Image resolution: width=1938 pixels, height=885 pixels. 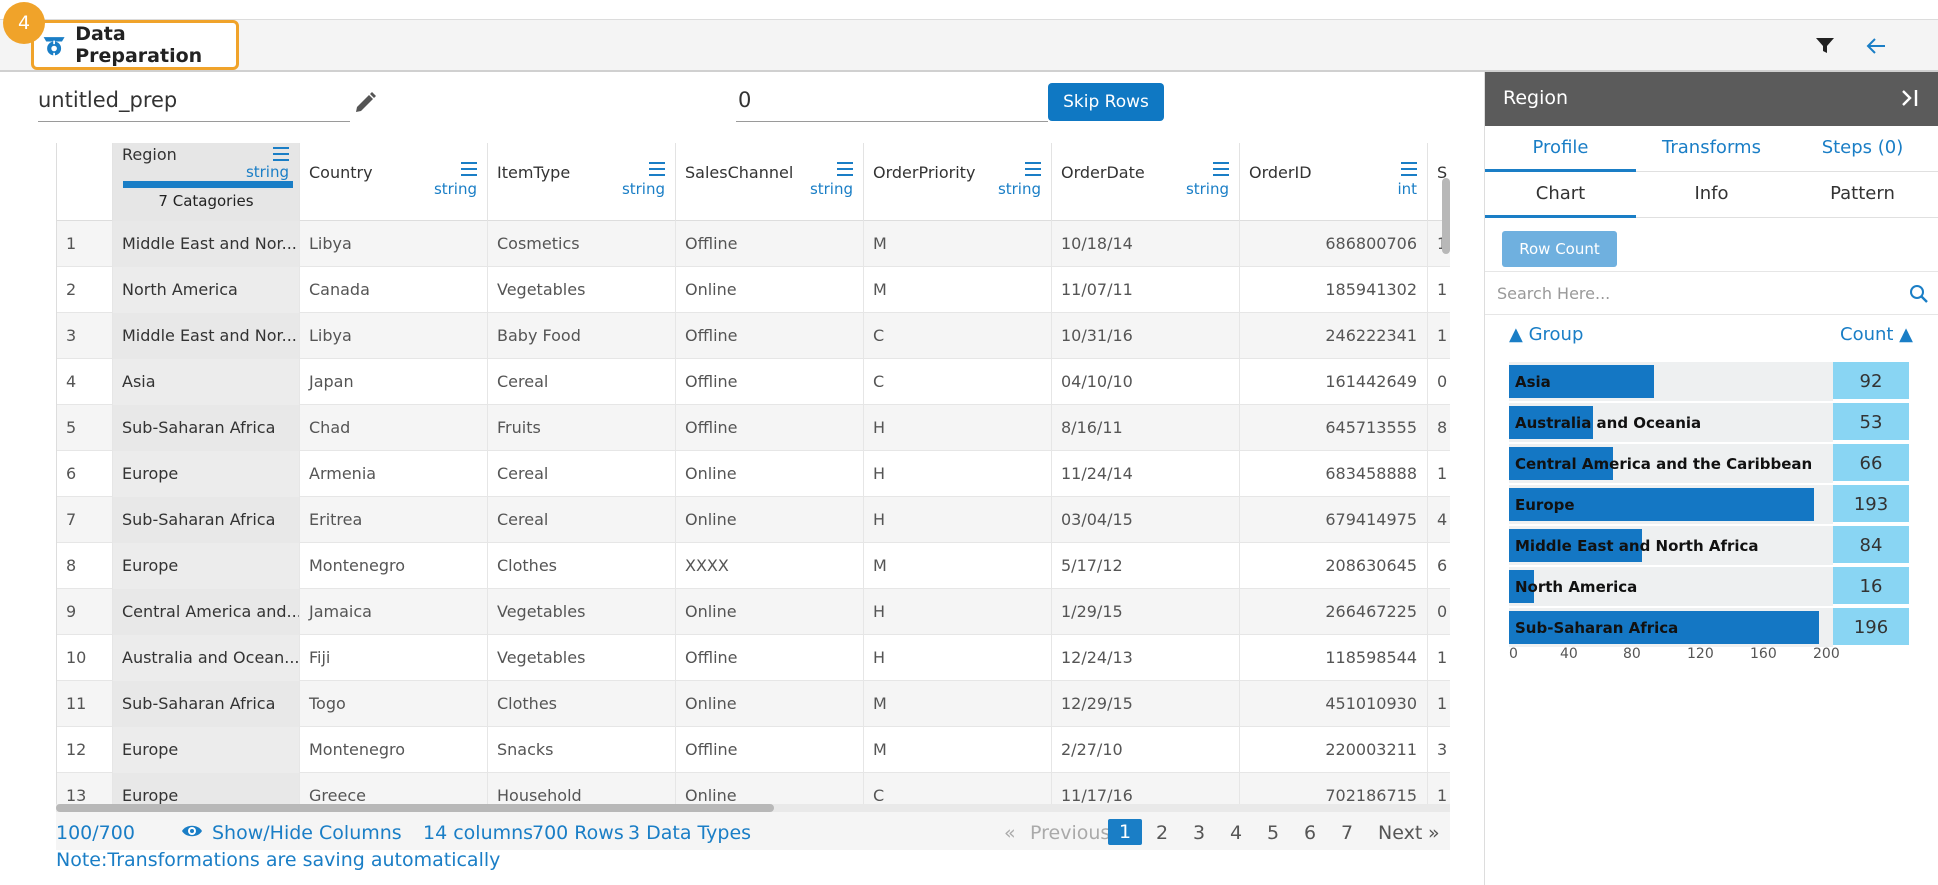 What do you see at coordinates (1400, 833) in the screenshot?
I see `next-page-button: Next` at bounding box center [1400, 833].